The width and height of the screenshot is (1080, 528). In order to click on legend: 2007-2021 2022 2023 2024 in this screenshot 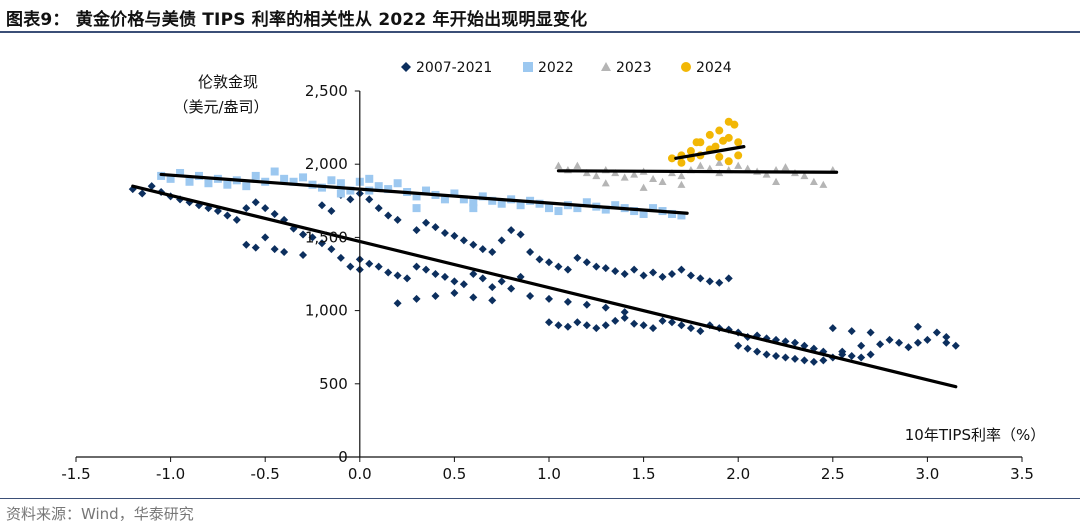, I will do `click(566, 68)`.